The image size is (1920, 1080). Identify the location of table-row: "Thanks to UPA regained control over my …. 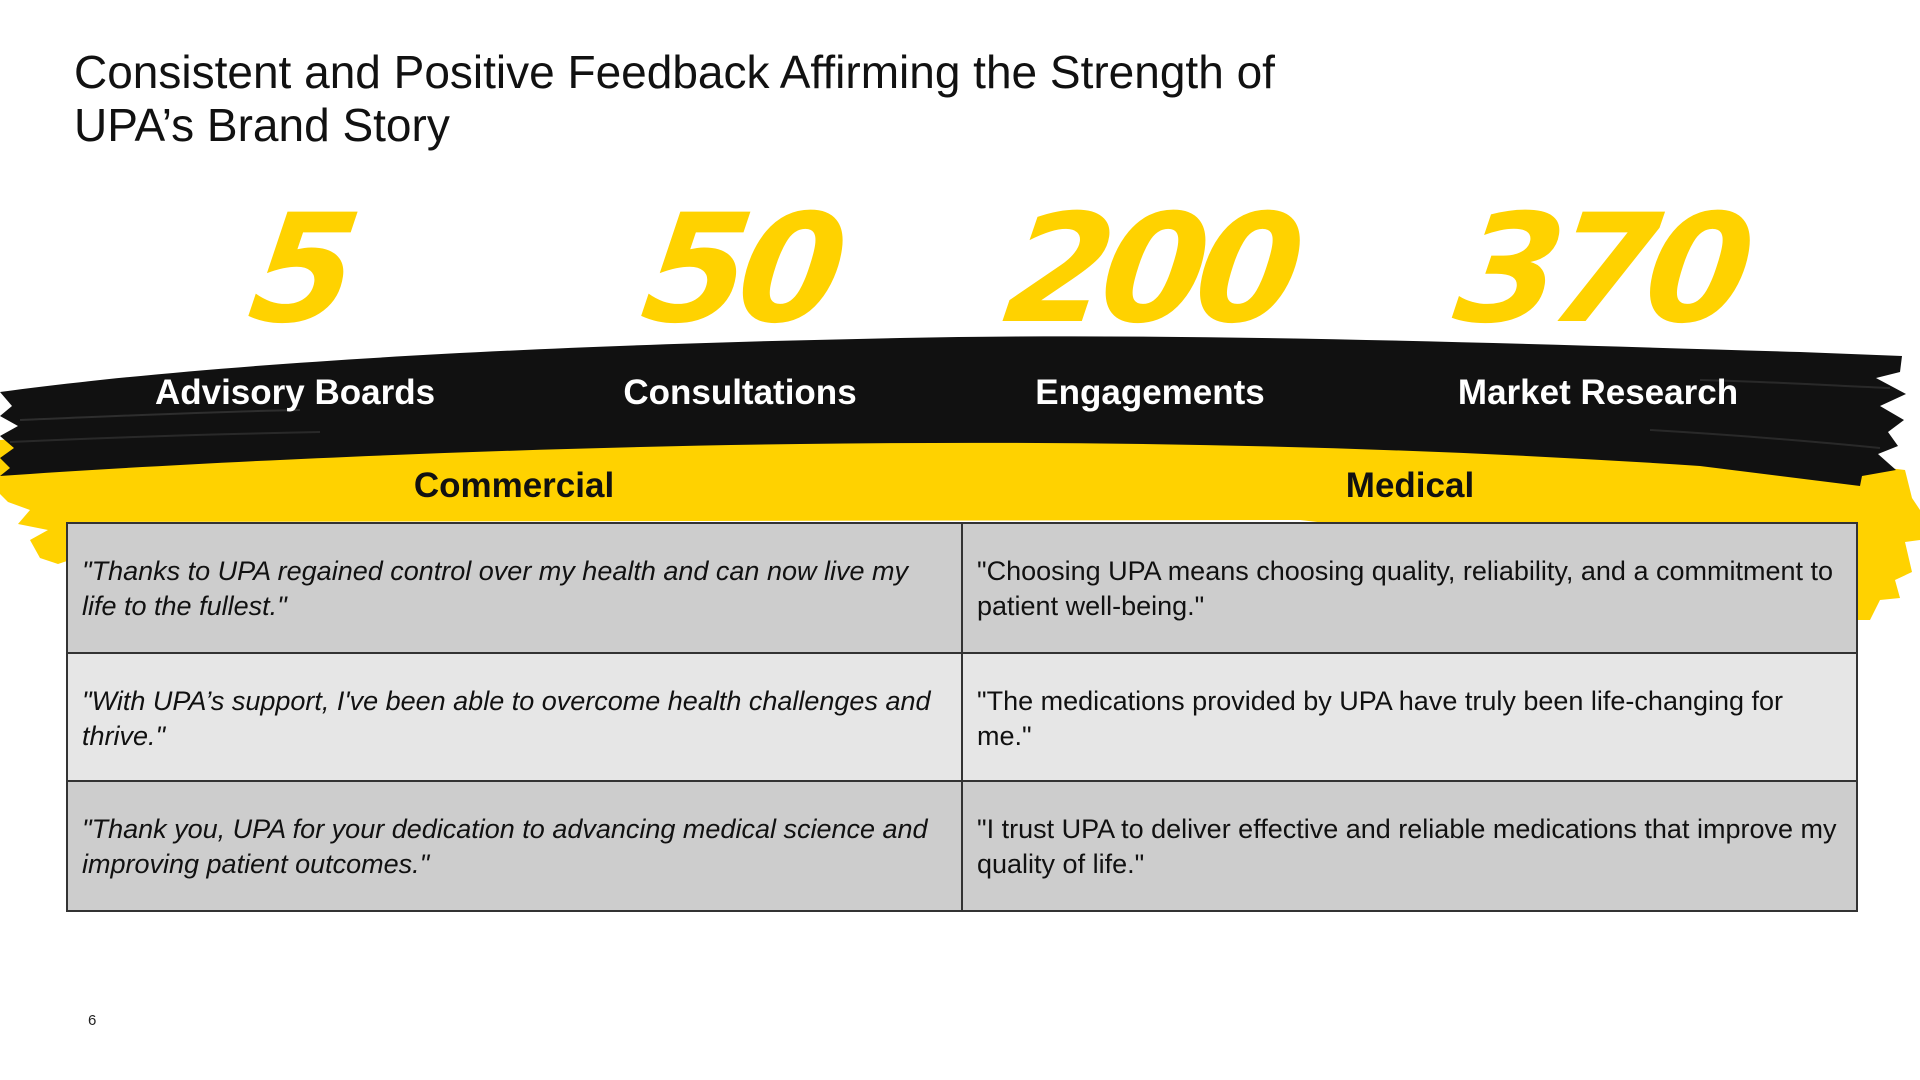
(962, 588).